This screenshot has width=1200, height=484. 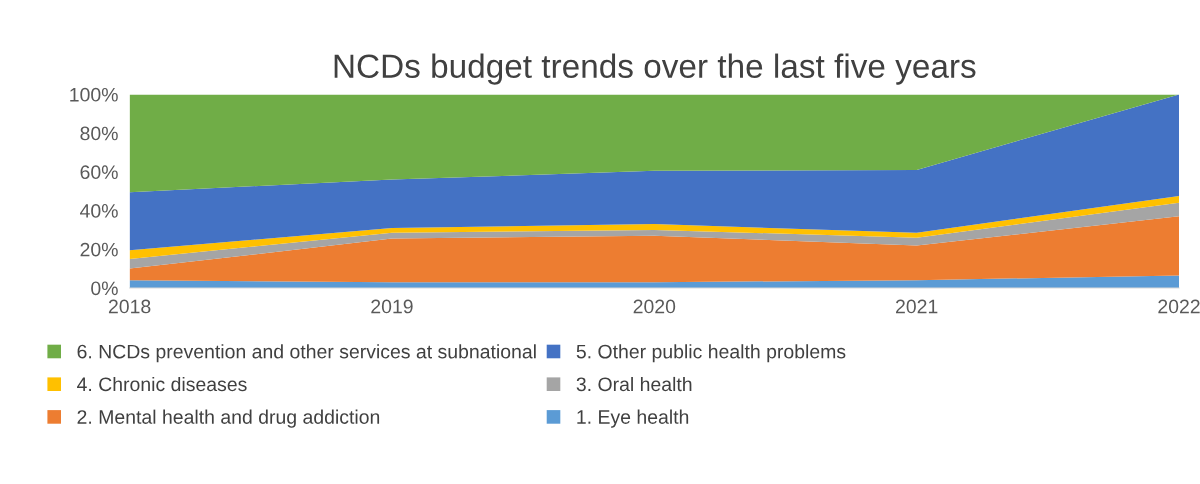 What do you see at coordinates (162, 384) in the screenshot?
I see `legend-label: 4. Chronic diseases` at bounding box center [162, 384].